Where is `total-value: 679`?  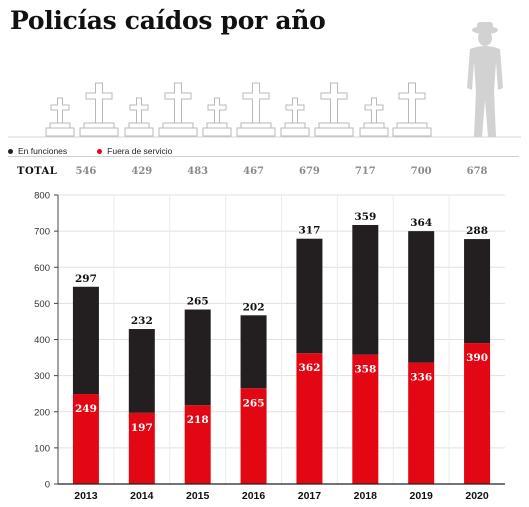 total-value: 679 is located at coordinates (309, 171).